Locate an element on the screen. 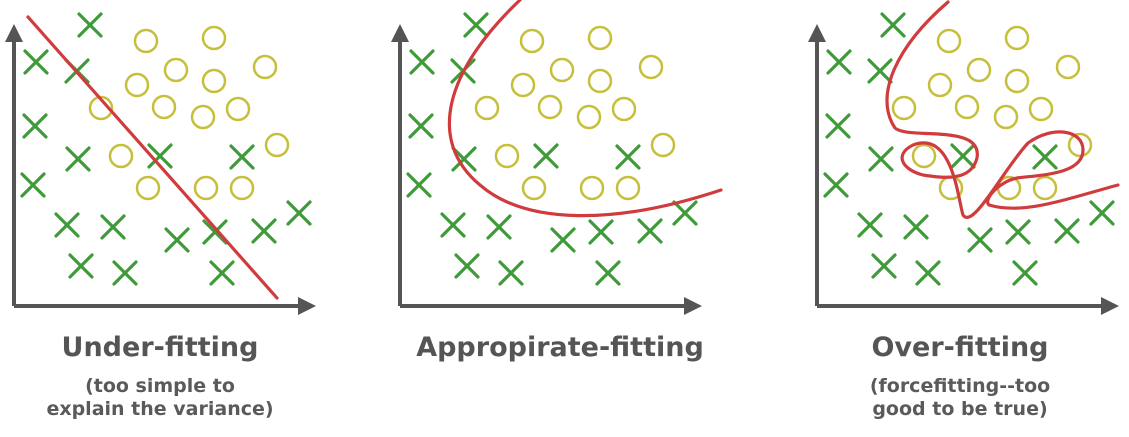 The height and width of the screenshot is (437, 1129). under-fitting-boundary is located at coordinates (152, 157).